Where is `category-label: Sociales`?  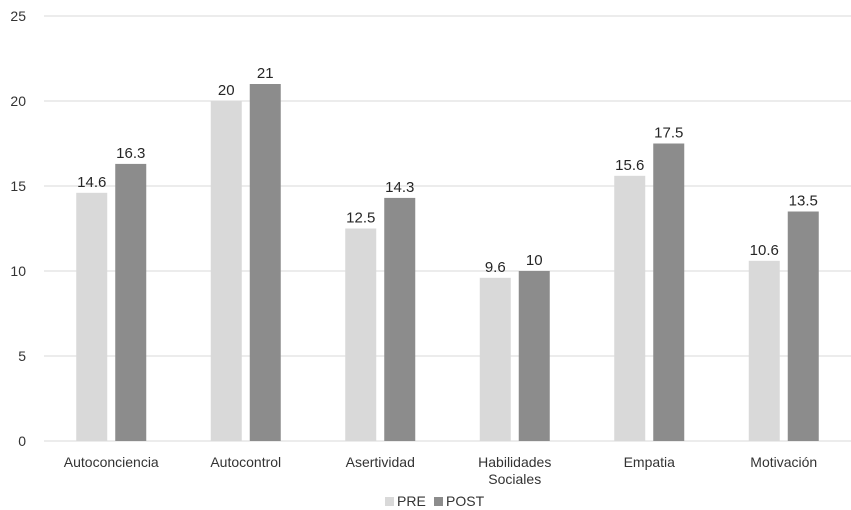
category-label: Sociales is located at coordinates (514, 479).